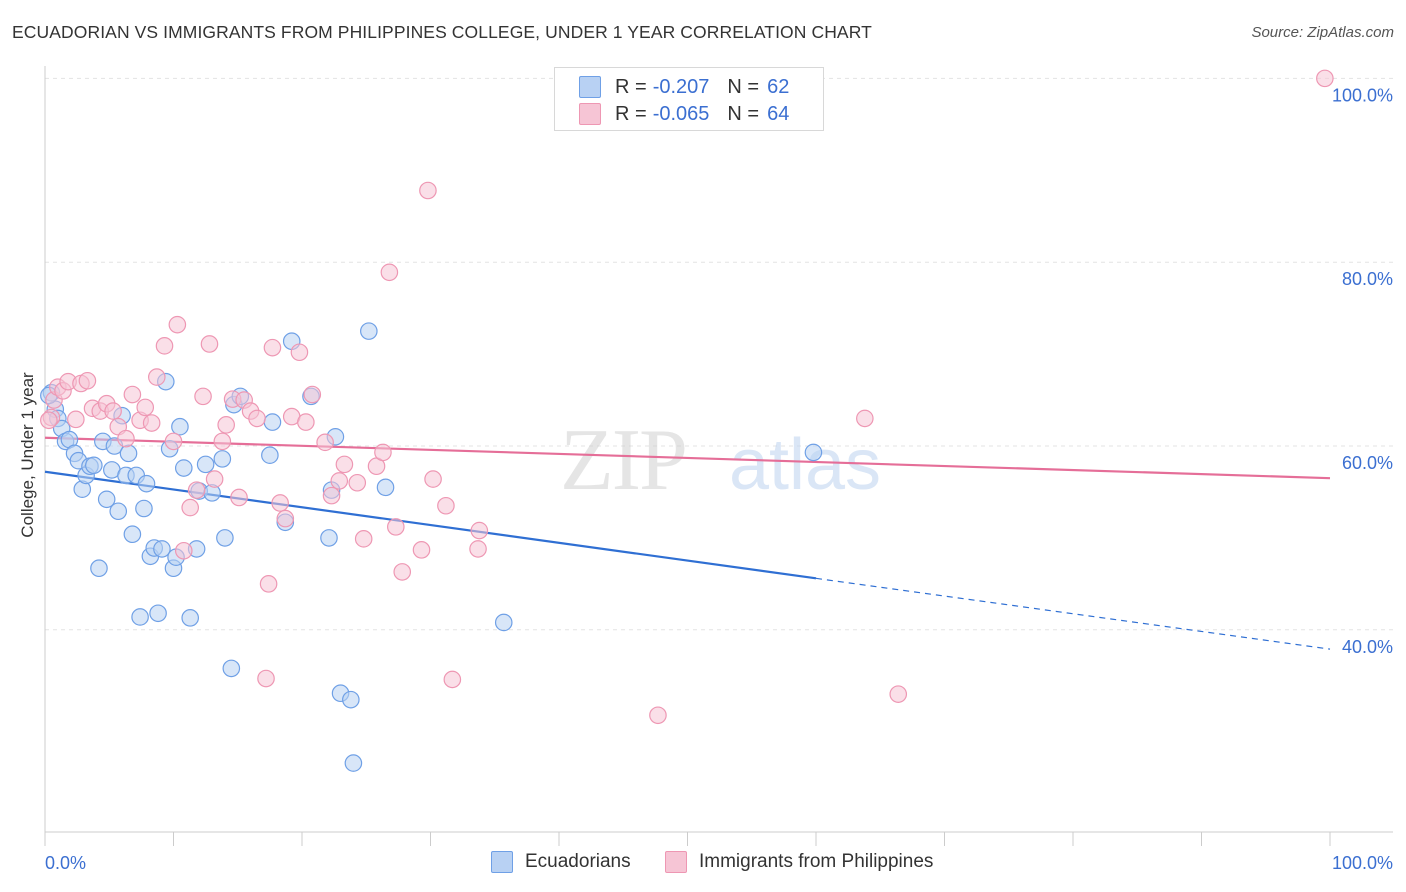  What do you see at coordinates (681, 86) in the screenshot?
I see `legend-r-value: -0.207` at bounding box center [681, 86].